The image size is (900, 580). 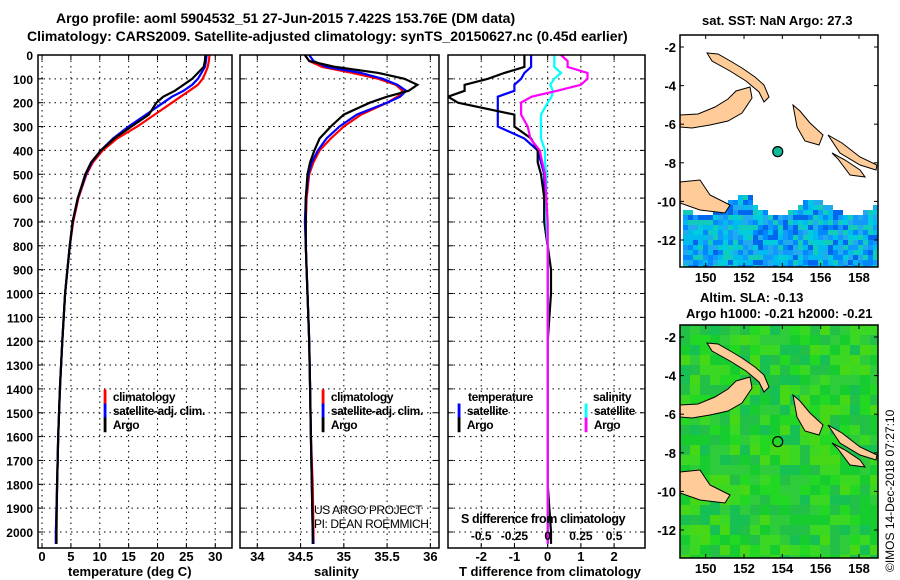 What do you see at coordinates (158, 411) in the screenshot?
I see `legend-label: satellite-adj. clim.` at bounding box center [158, 411].